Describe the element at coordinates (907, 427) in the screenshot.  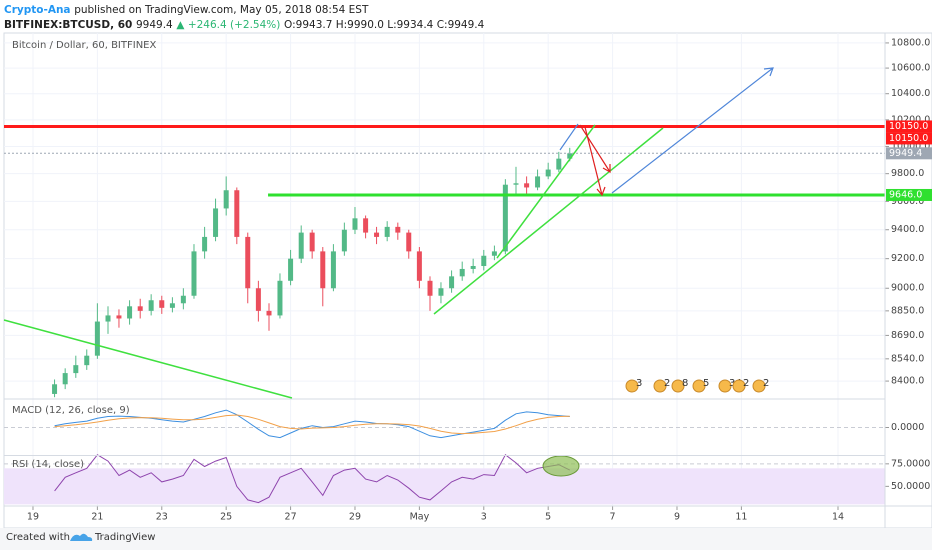
I see `y-tick-label: 0.0000` at that location.